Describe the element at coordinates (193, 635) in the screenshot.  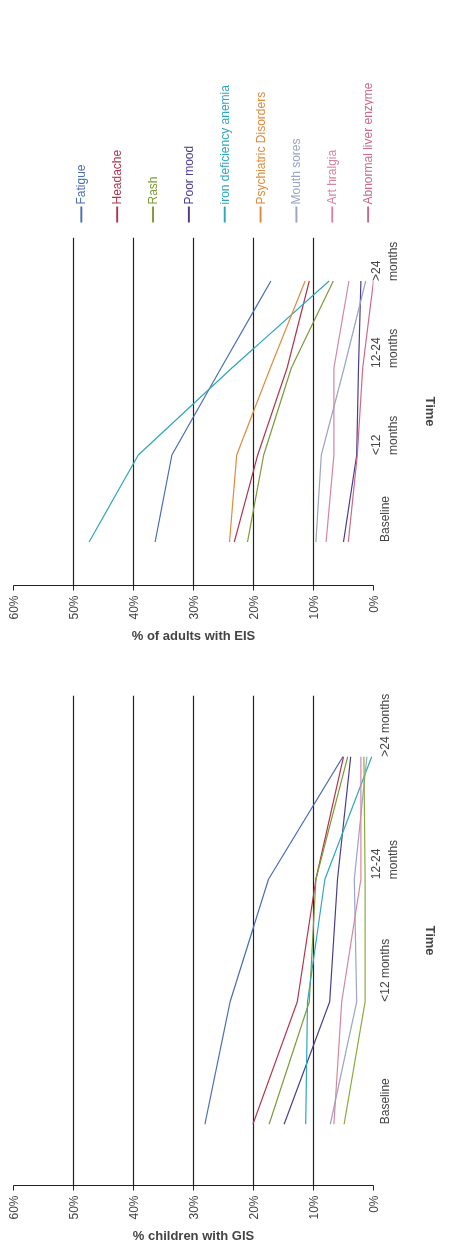
I see `x-axis-title: % of adults with EIS` at that location.